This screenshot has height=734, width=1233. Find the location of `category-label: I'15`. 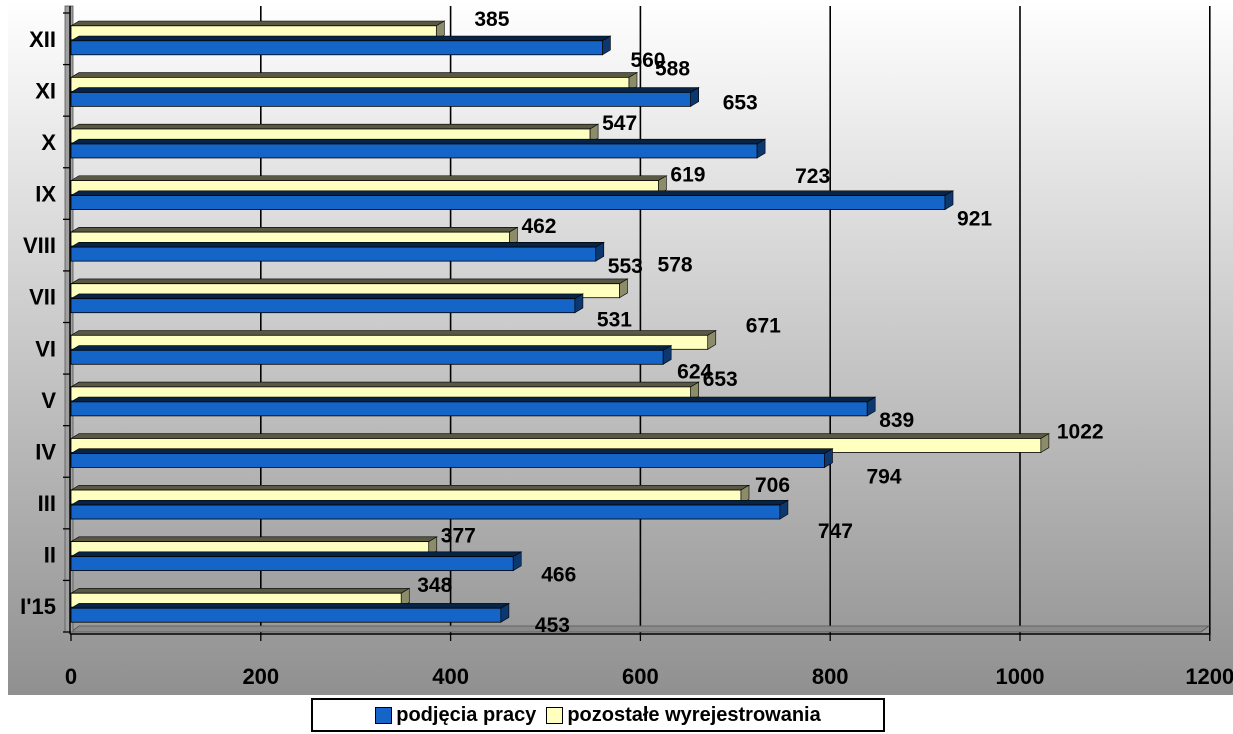

category-label: I'15 is located at coordinates (38, 606).